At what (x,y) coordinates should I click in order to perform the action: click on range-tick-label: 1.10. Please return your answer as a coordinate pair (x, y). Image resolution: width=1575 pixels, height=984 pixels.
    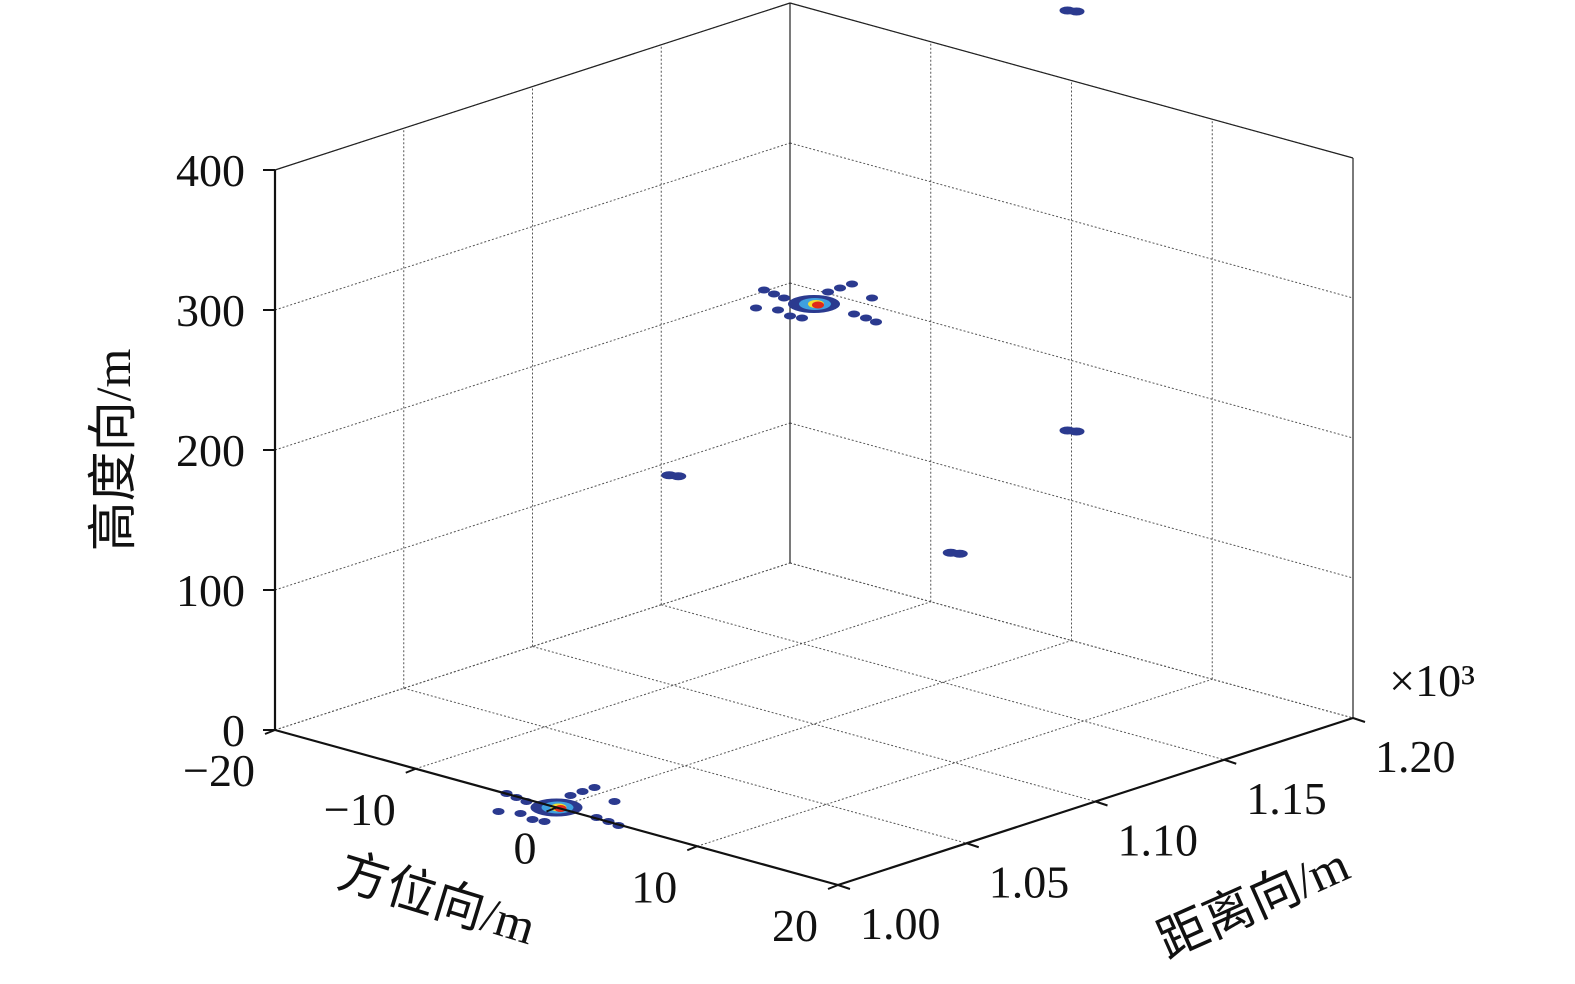
    Looking at the image, I should click on (1158, 840).